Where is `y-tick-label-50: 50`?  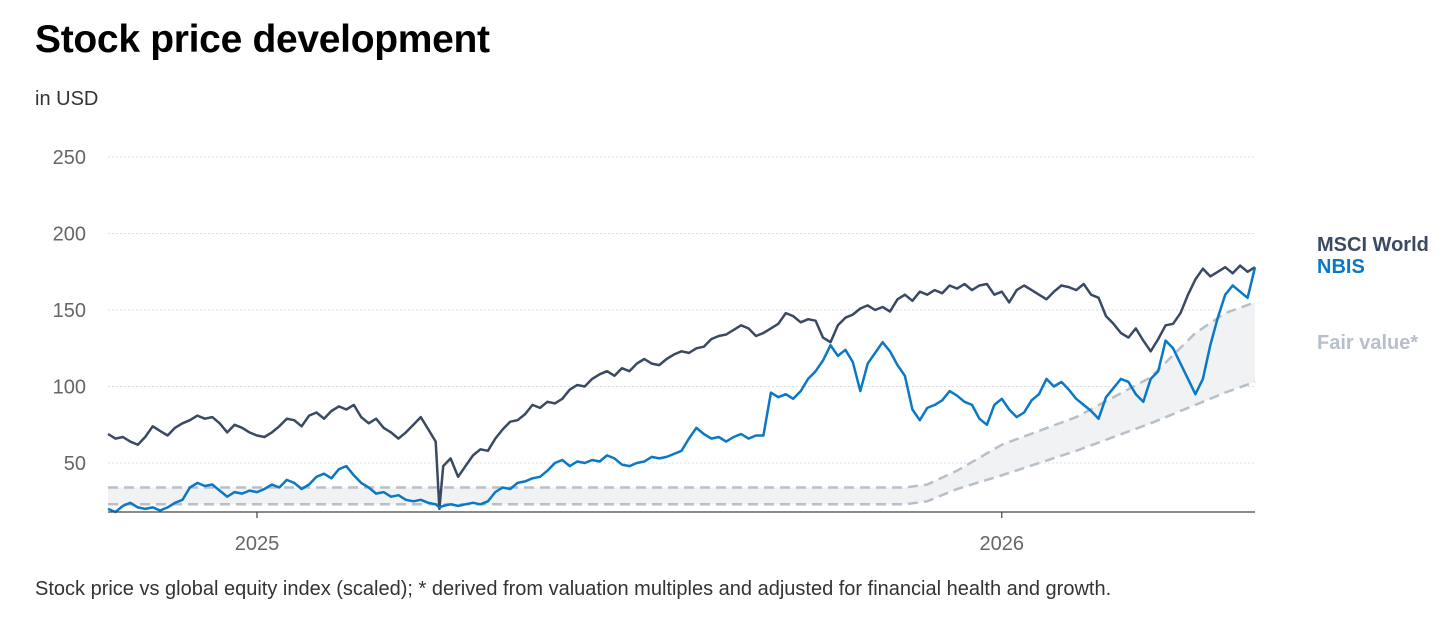 y-tick-label-50: 50 is located at coordinates (75, 464).